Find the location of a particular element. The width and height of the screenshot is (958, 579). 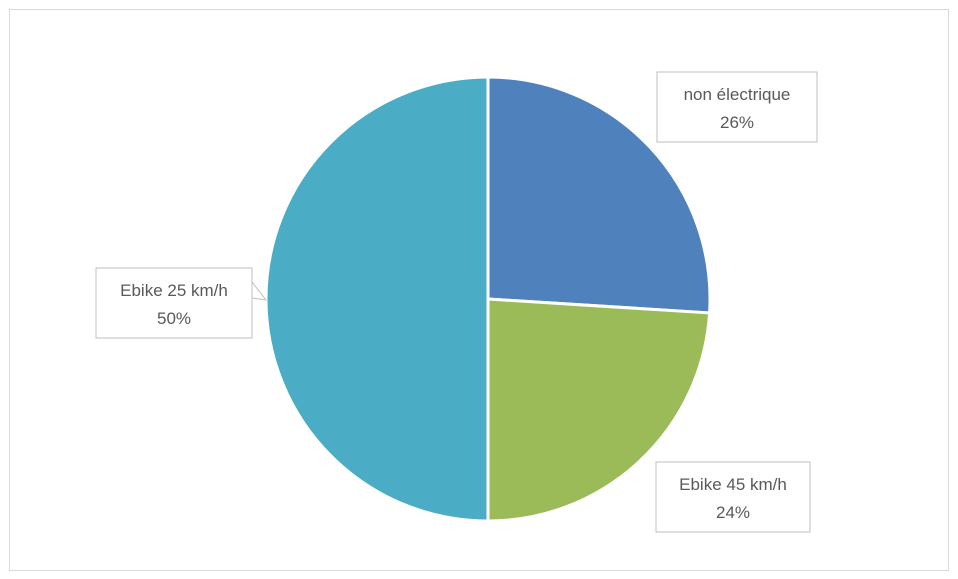

callout-ebike-45: Ebike 45 km/h 24% is located at coordinates (733, 497).